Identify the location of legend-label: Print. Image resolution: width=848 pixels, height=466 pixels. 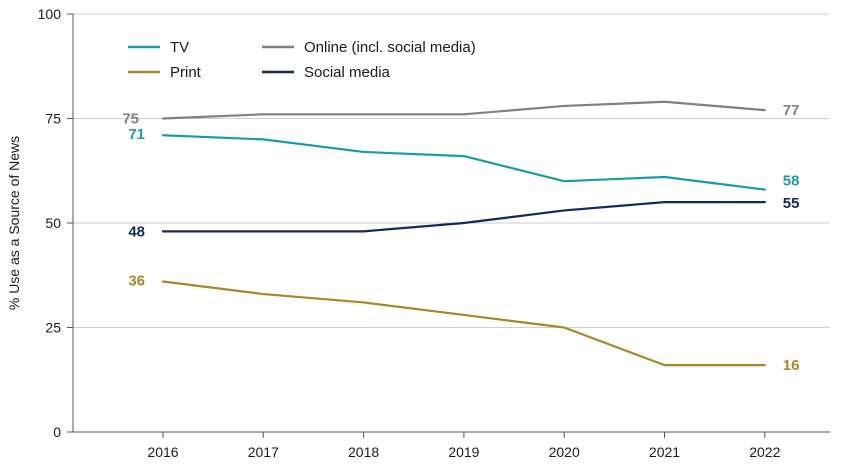
(186, 72).